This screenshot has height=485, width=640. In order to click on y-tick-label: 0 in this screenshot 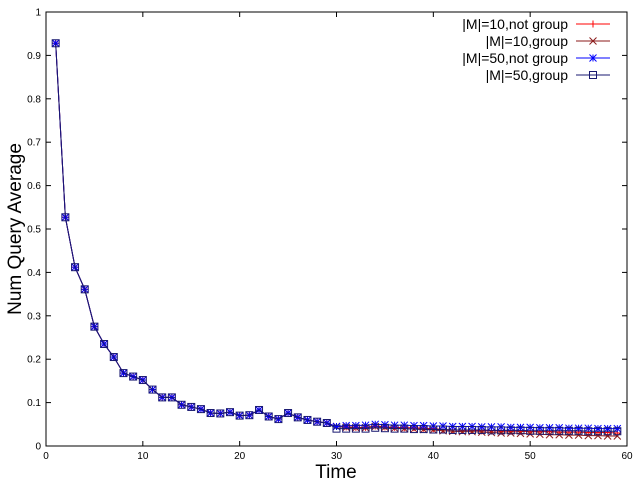, I will do `click(38, 447)`.